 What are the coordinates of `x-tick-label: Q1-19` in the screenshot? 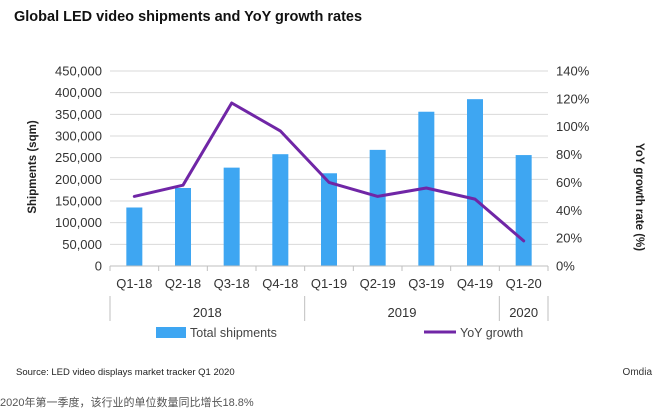 It's located at (329, 283).